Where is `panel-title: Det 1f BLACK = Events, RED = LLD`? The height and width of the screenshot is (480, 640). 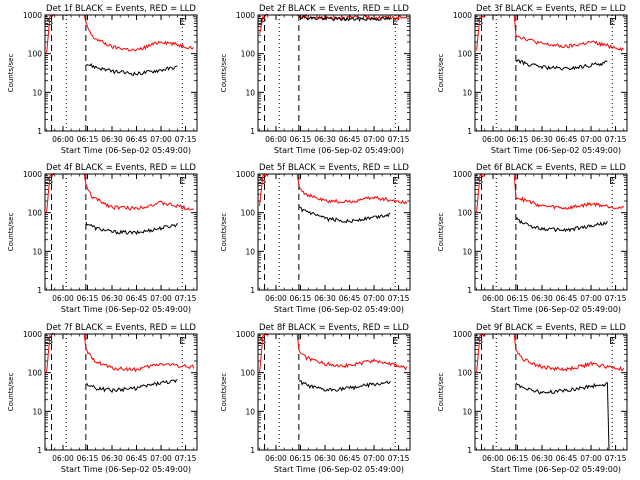 panel-title: Det 1f BLACK = Events, RED = LLD is located at coordinates (121, 9).